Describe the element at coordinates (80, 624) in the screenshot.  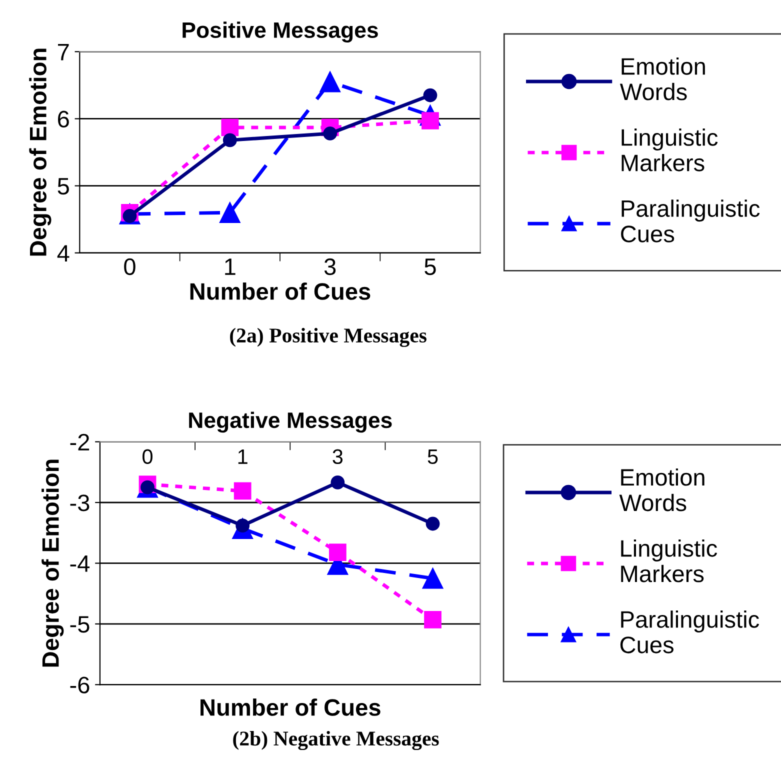
I see `y-tick-label: -5` at that location.